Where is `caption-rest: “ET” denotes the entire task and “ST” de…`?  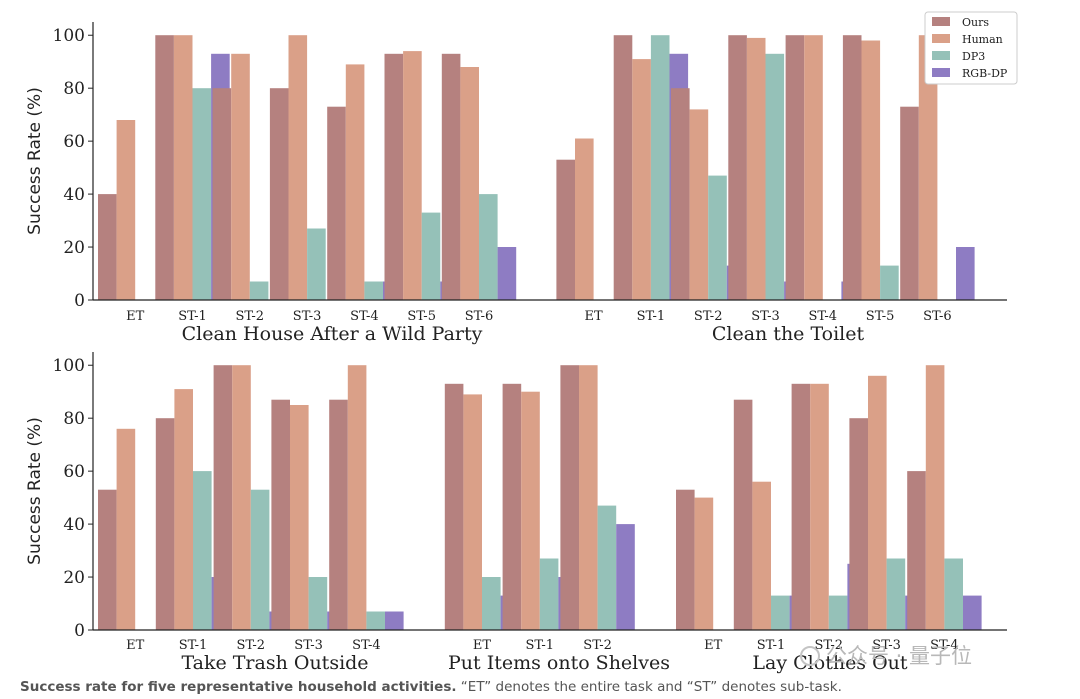 caption-rest: “ET” denotes the entire task and “ST” de… is located at coordinates (649, 687).